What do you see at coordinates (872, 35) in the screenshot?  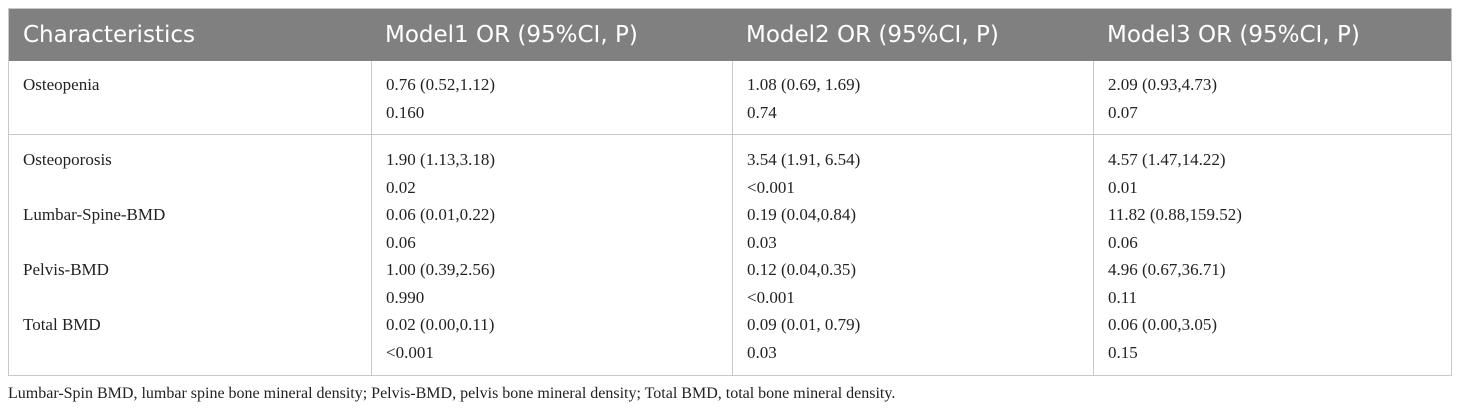 I see `header-model2: Model2 OR (95%CI, P)` at bounding box center [872, 35].